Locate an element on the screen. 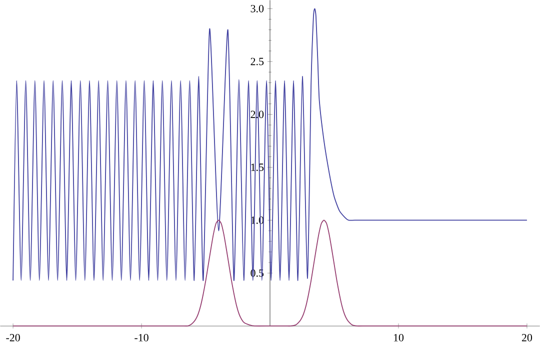  y-tick-label: 2.5 is located at coordinates (257, 62).